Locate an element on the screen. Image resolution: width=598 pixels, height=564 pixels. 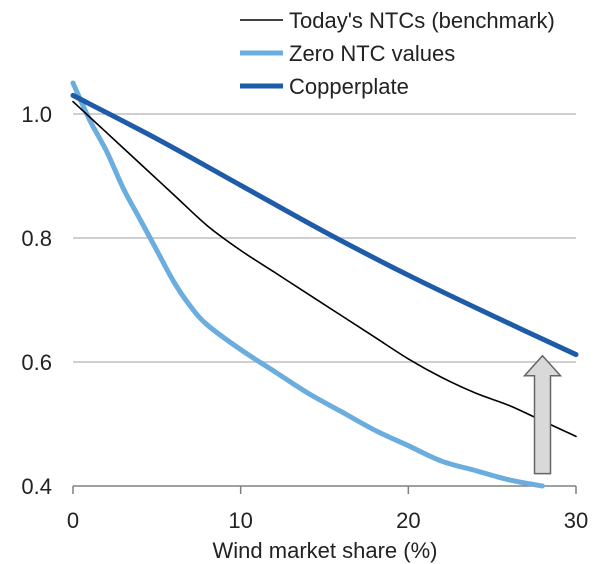
y-tick-label: 0.8 is located at coordinates (36, 238).